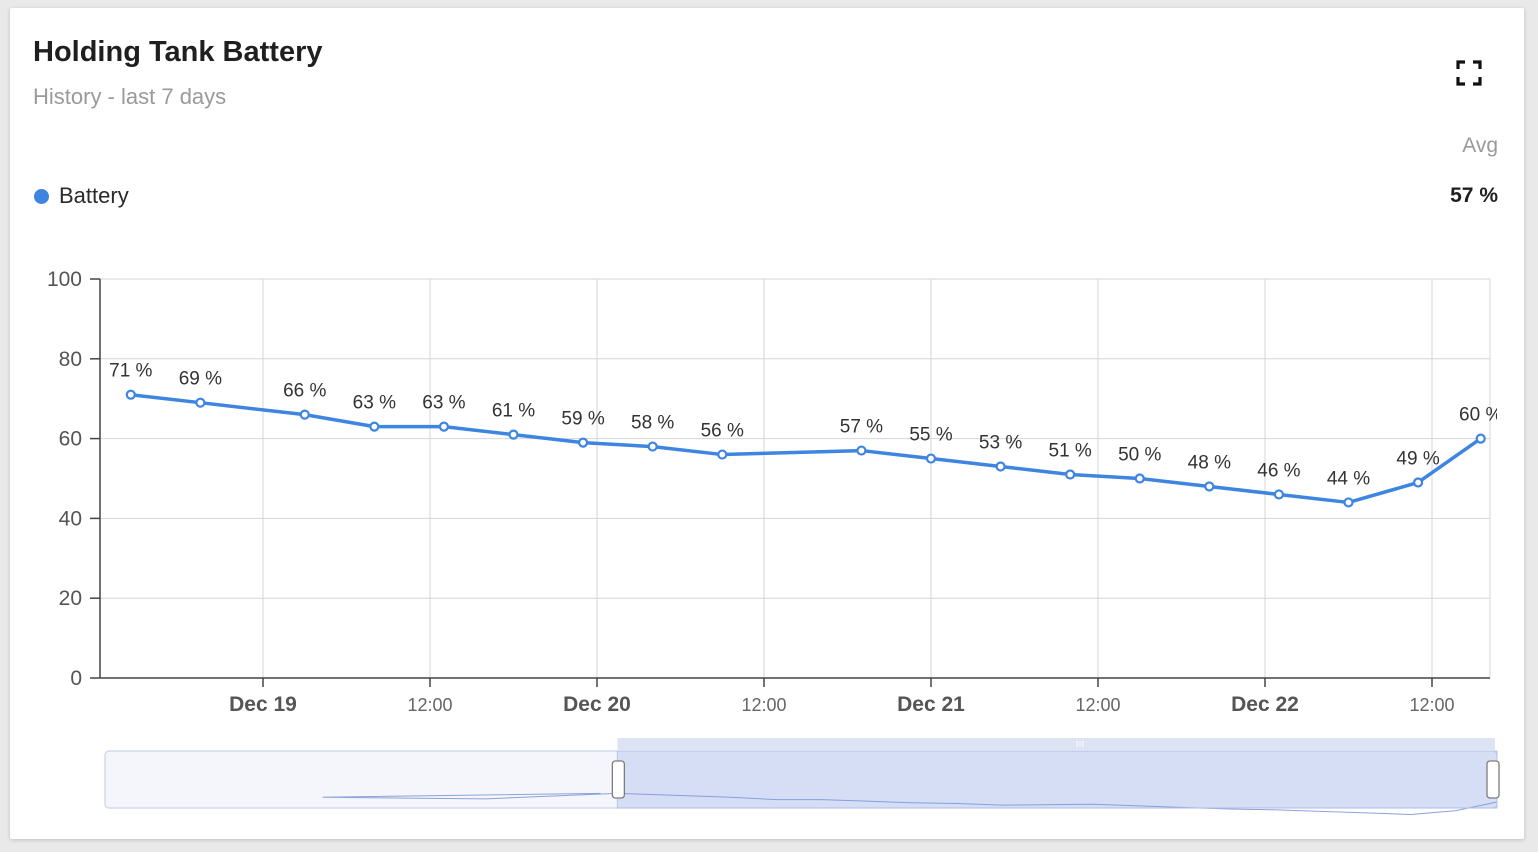 The width and height of the screenshot is (1538, 852). Describe the element at coordinates (930, 435) in the screenshot. I see `data-label: 55 %` at that location.